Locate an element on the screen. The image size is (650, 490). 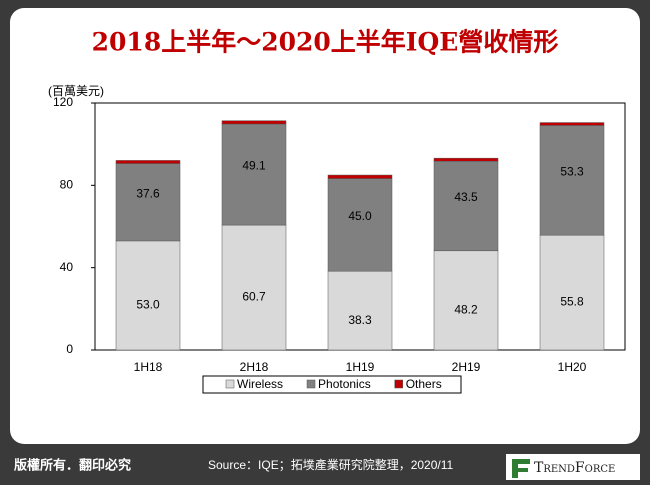
data-label: 53.3 is located at coordinates (572, 171).